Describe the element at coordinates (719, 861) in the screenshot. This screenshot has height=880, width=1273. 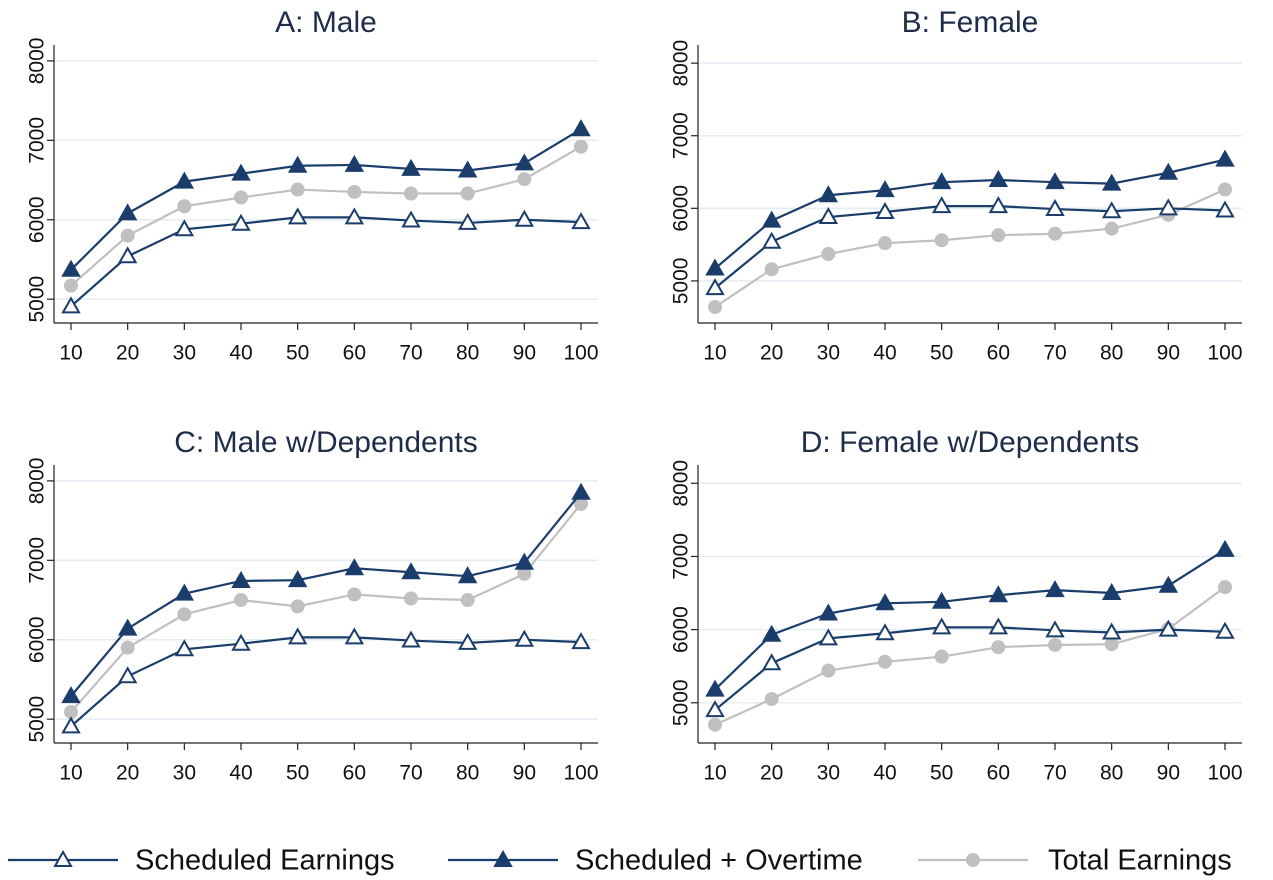
I see `legend-label: Scheduled + Overtime` at that location.